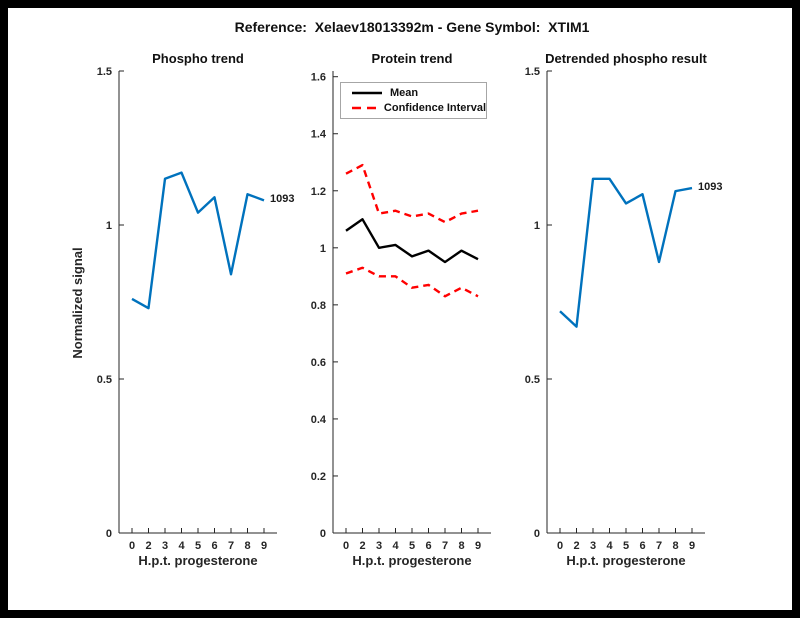 Image resolution: width=800 pixels, height=618 pixels. What do you see at coordinates (367, 93) in the screenshot?
I see `legend-mean-sample` at bounding box center [367, 93].